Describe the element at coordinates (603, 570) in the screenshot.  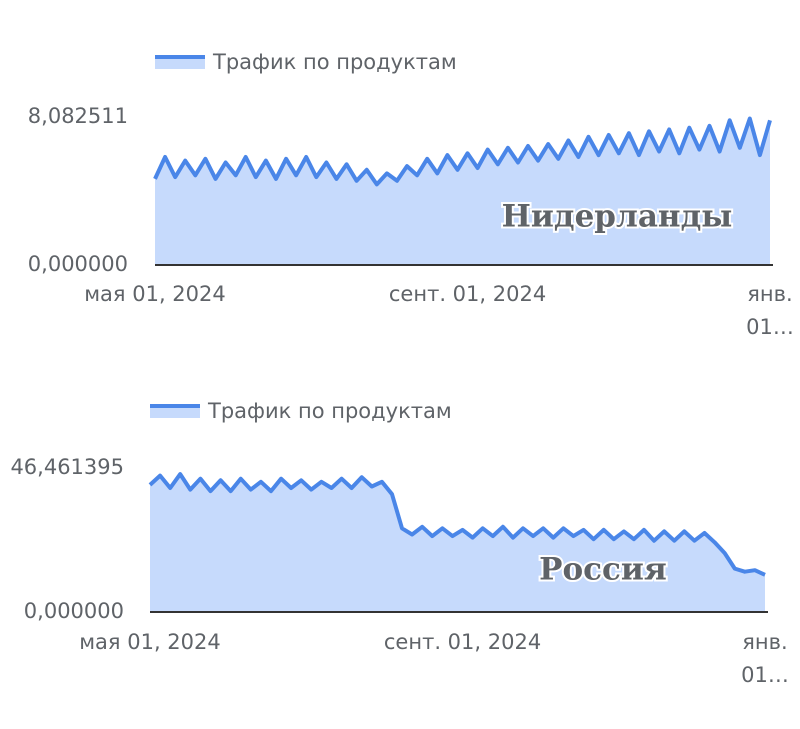
I see `annotation: Россия` at that location.